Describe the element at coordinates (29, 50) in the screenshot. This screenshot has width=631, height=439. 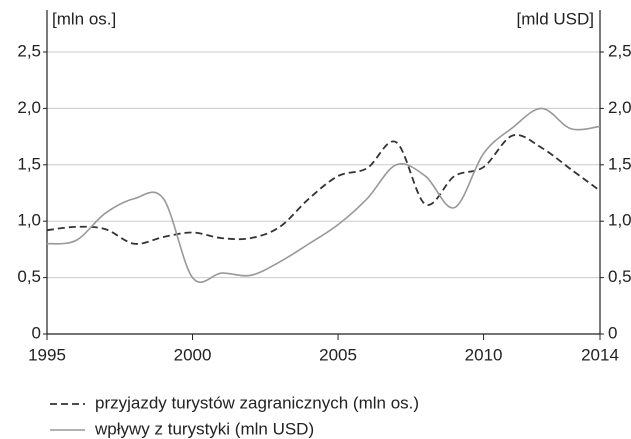
I see `y-tick-label: 2,5` at that location.